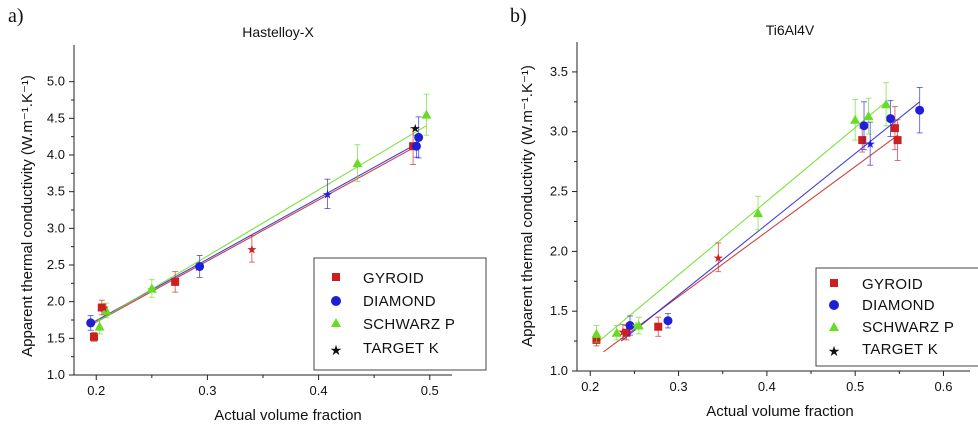 The image size is (978, 425). What do you see at coordinates (892, 284) in the screenshot?
I see `legend-b-gyroid-label: GYROID` at bounding box center [892, 284].